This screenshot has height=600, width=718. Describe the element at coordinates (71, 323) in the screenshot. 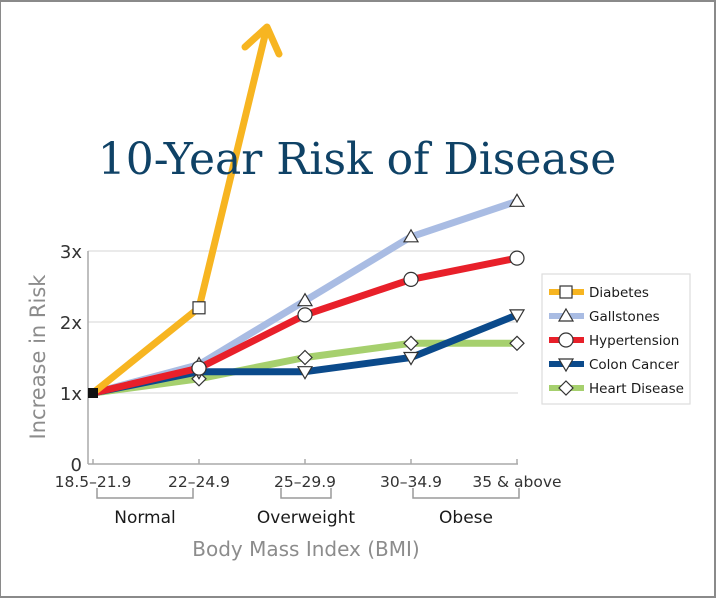

I see `y-tick-label: 2x` at that location.